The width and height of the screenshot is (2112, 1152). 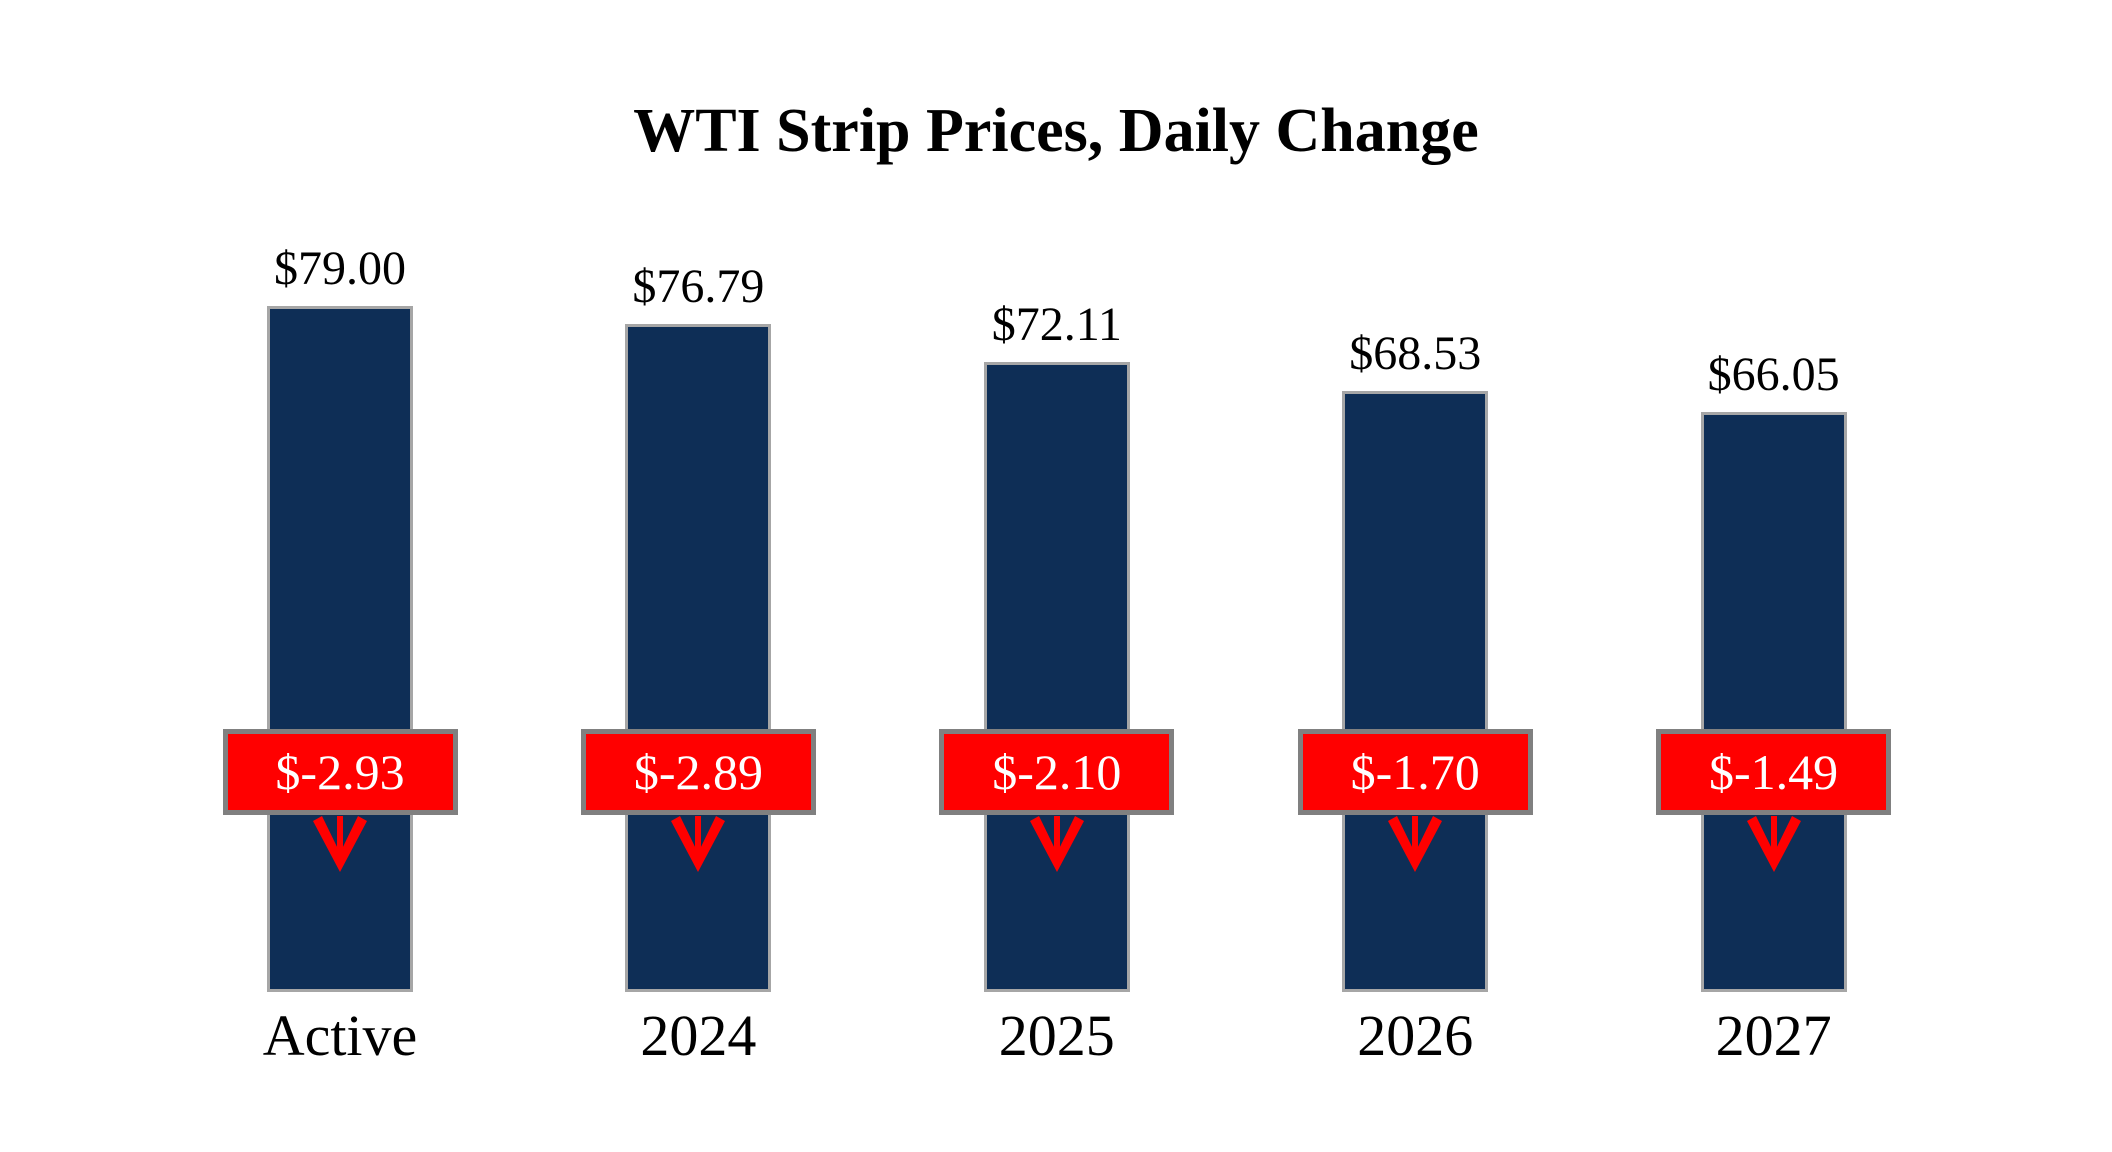 I want to click on category-label: 2024, so click(x=698, y=1035).